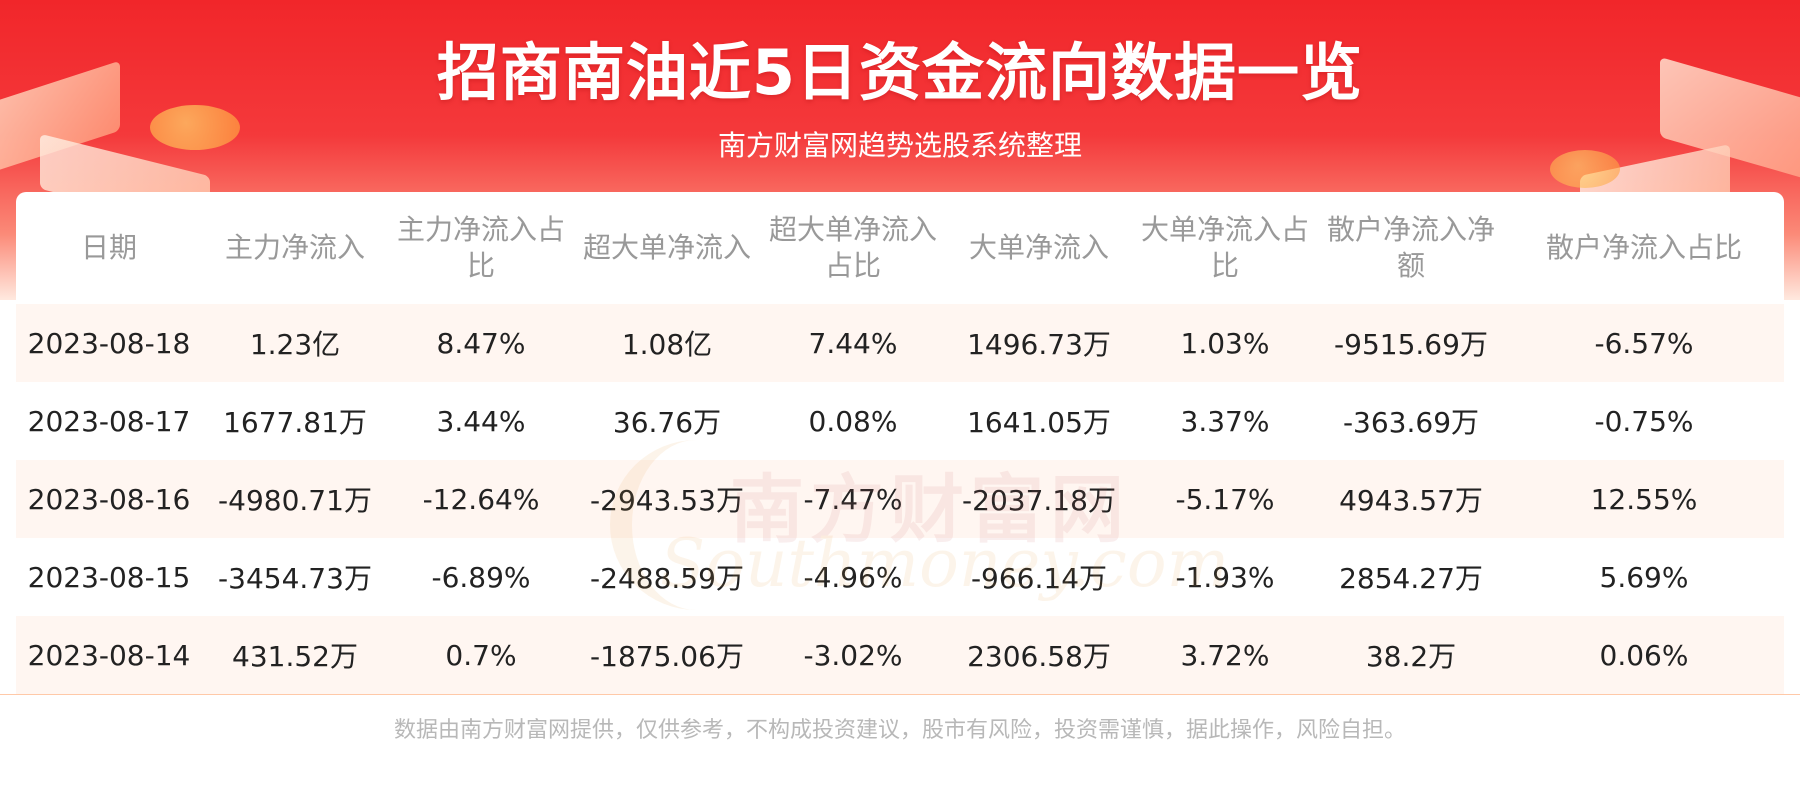  I want to click on column-header: 大单净流入, so click(1038, 247).